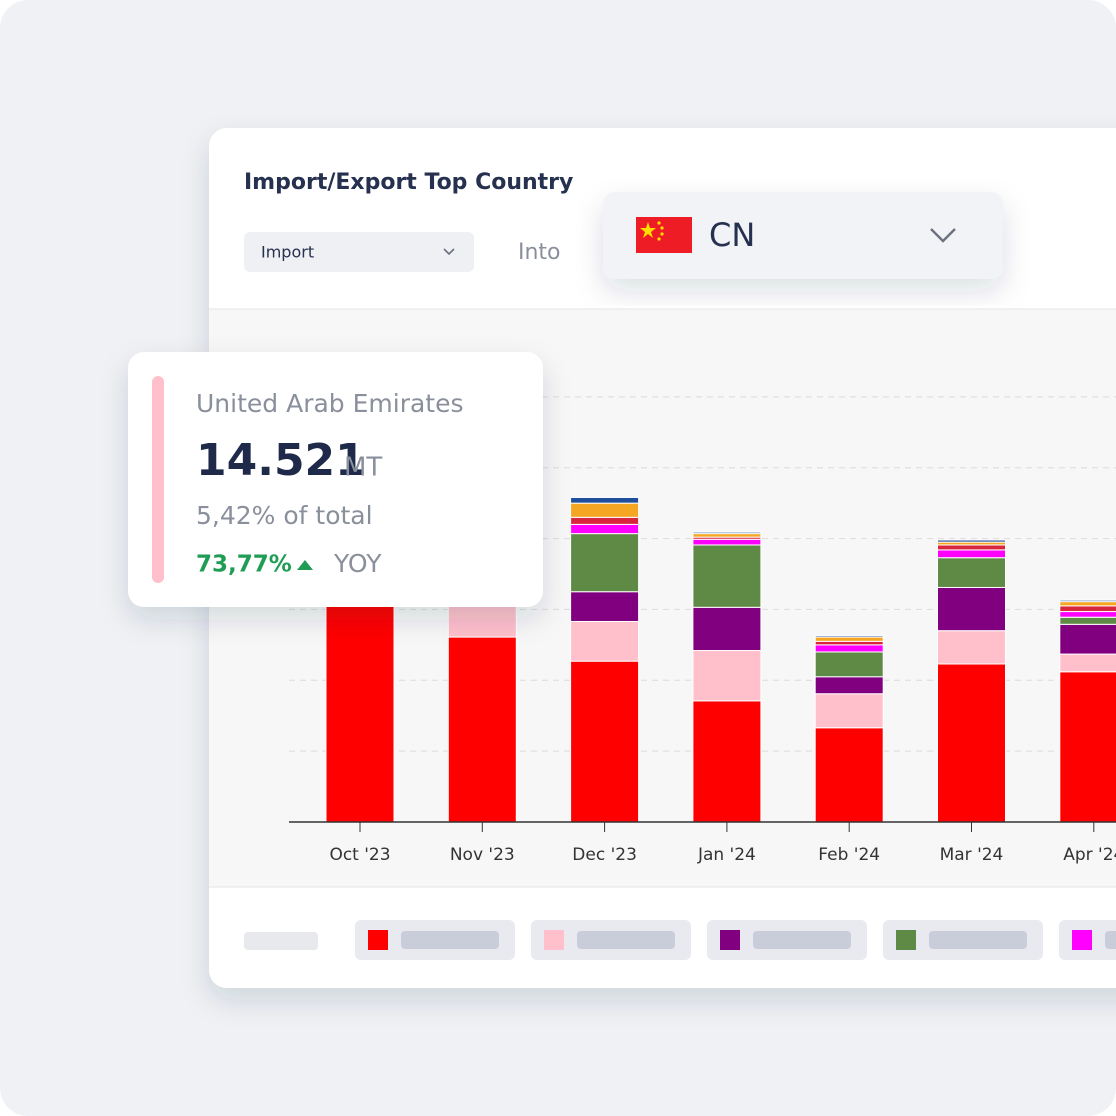 This screenshot has height=1116, width=1116. I want to click on flow-select: Import, so click(359, 252).